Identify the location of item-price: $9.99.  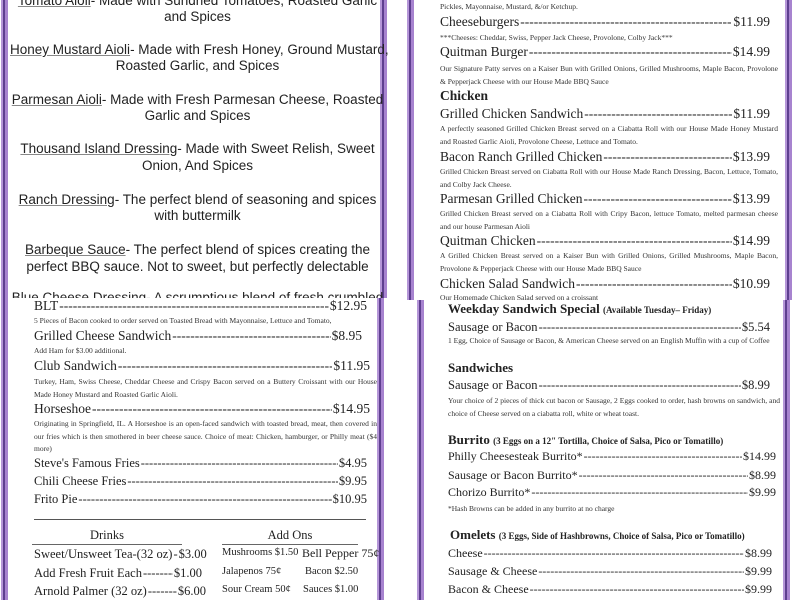
(762, 492).